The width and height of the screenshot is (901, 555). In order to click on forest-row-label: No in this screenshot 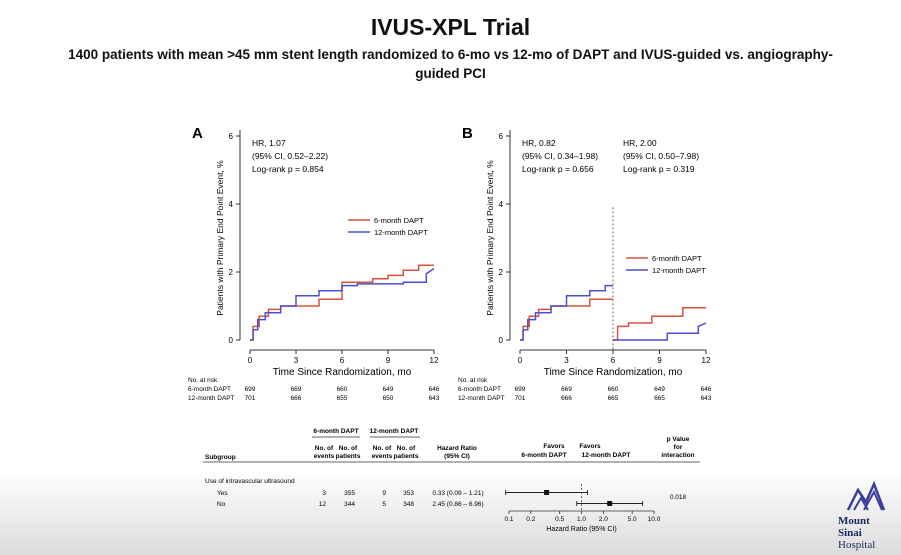, I will do `click(221, 504)`.